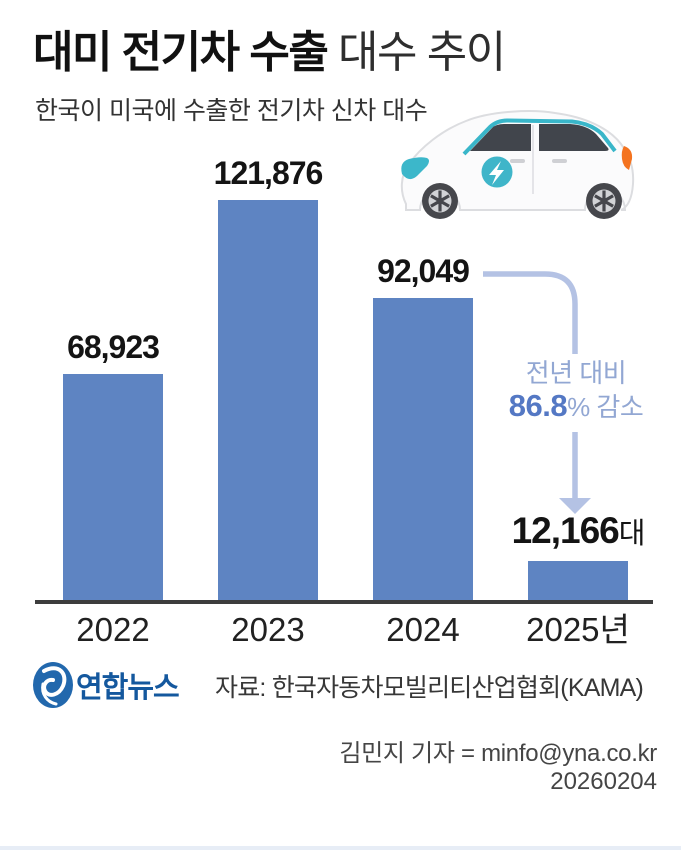  Describe the element at coordinates (500, 137) in the screenshot. I see `car-front-window` at that location.